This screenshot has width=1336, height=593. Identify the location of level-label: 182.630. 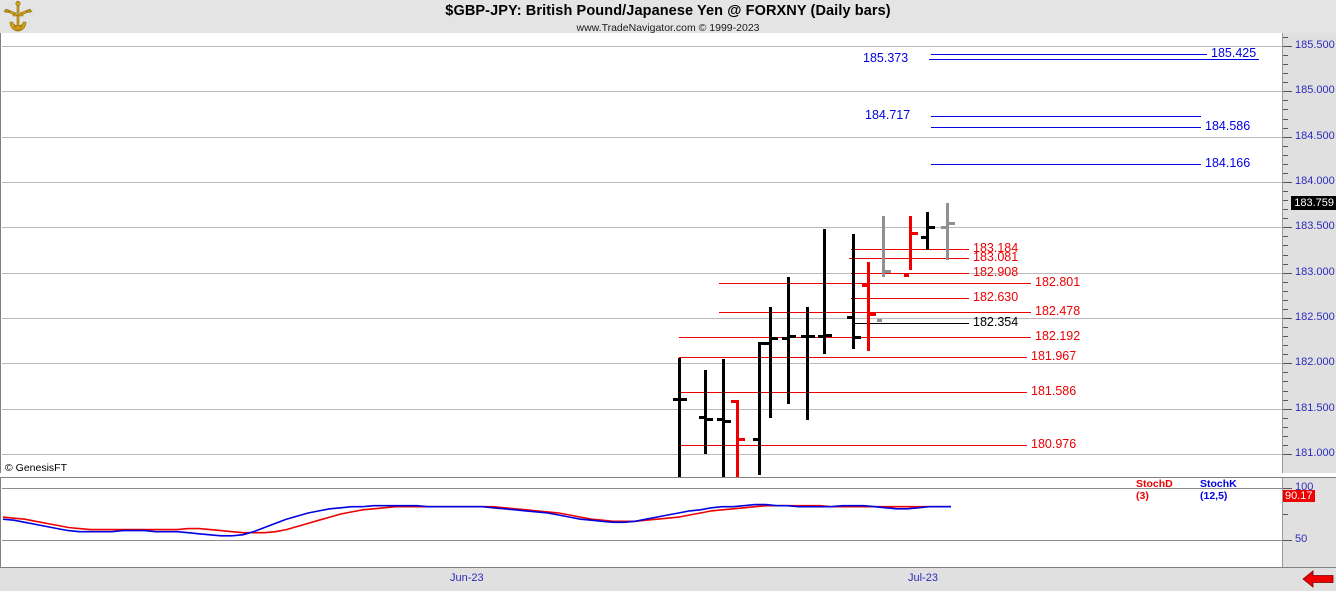
(996, 297).